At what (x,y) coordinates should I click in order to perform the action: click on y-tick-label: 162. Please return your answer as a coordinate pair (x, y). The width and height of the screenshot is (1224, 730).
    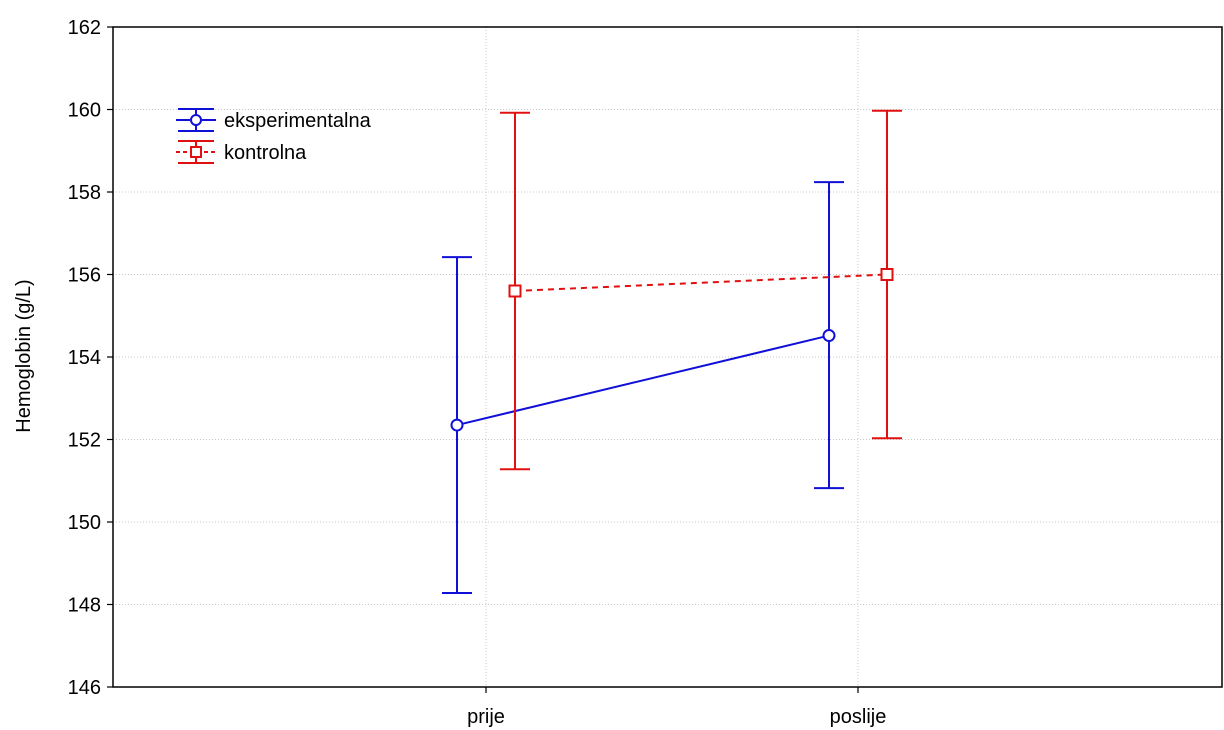
    Looking at the image, I should click on (84, 28).